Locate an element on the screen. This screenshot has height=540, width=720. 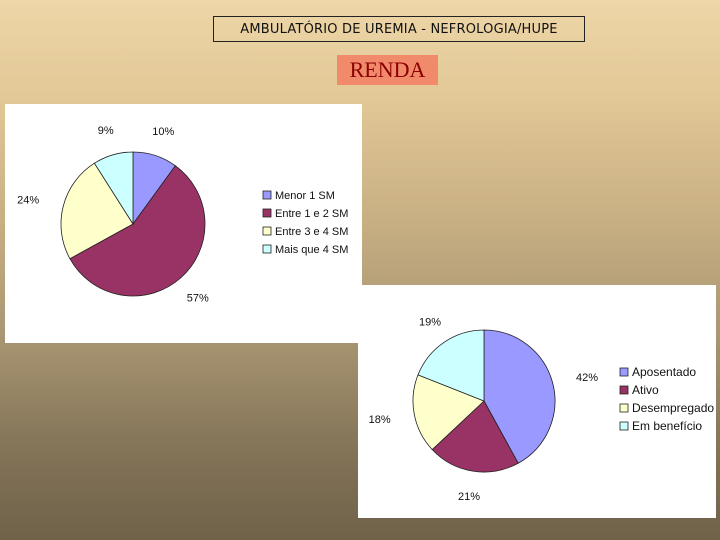
legend-label: Menor 1 SM is located at coordinates (305, 196).